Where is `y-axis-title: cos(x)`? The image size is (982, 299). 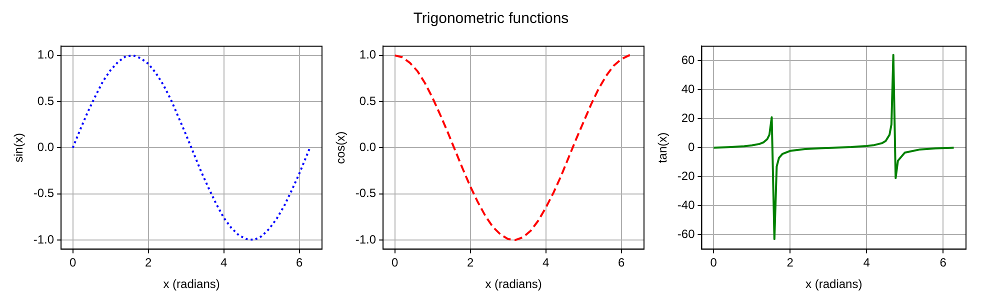 y-axis-title: cos(x) is located at coordinates (341, 147).